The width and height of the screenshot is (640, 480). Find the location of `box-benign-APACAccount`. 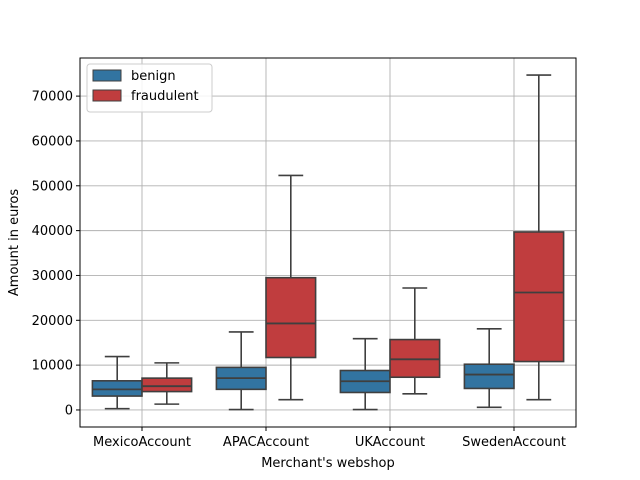

box-benign-APACAccount is located at coordinates (241, 371).